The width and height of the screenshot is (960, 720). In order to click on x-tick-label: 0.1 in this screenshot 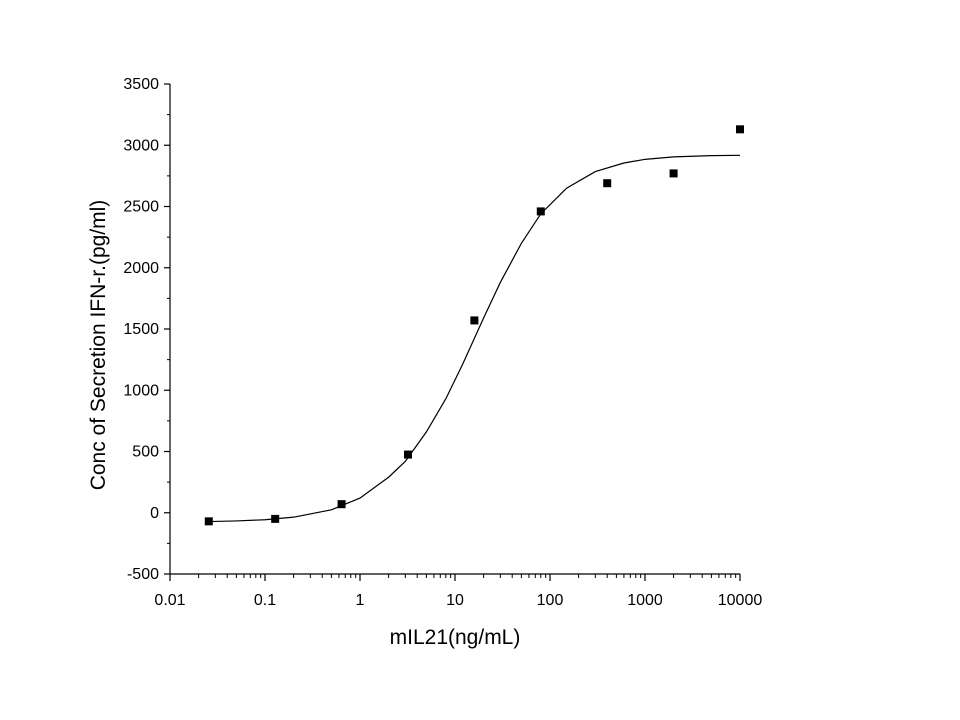, I will do `click(265, 600)`.